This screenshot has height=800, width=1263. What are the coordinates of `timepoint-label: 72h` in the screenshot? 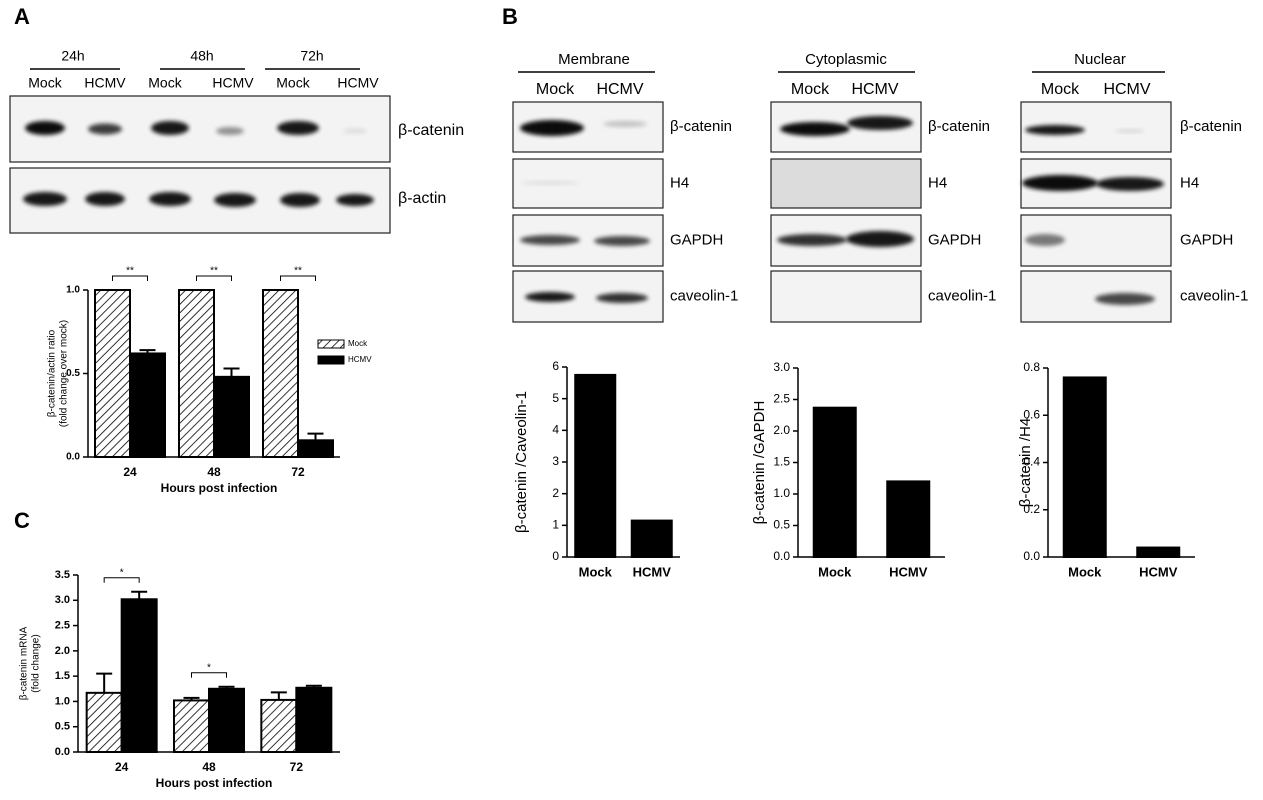 It's located at (311, 56).